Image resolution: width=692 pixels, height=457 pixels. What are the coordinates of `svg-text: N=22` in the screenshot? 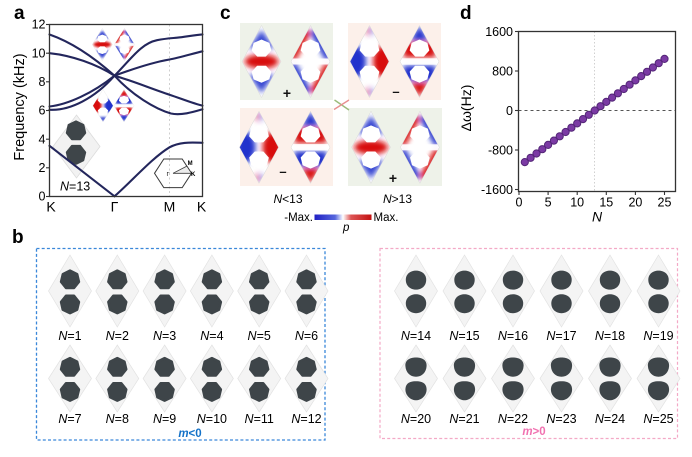 It's located at (513, 419).